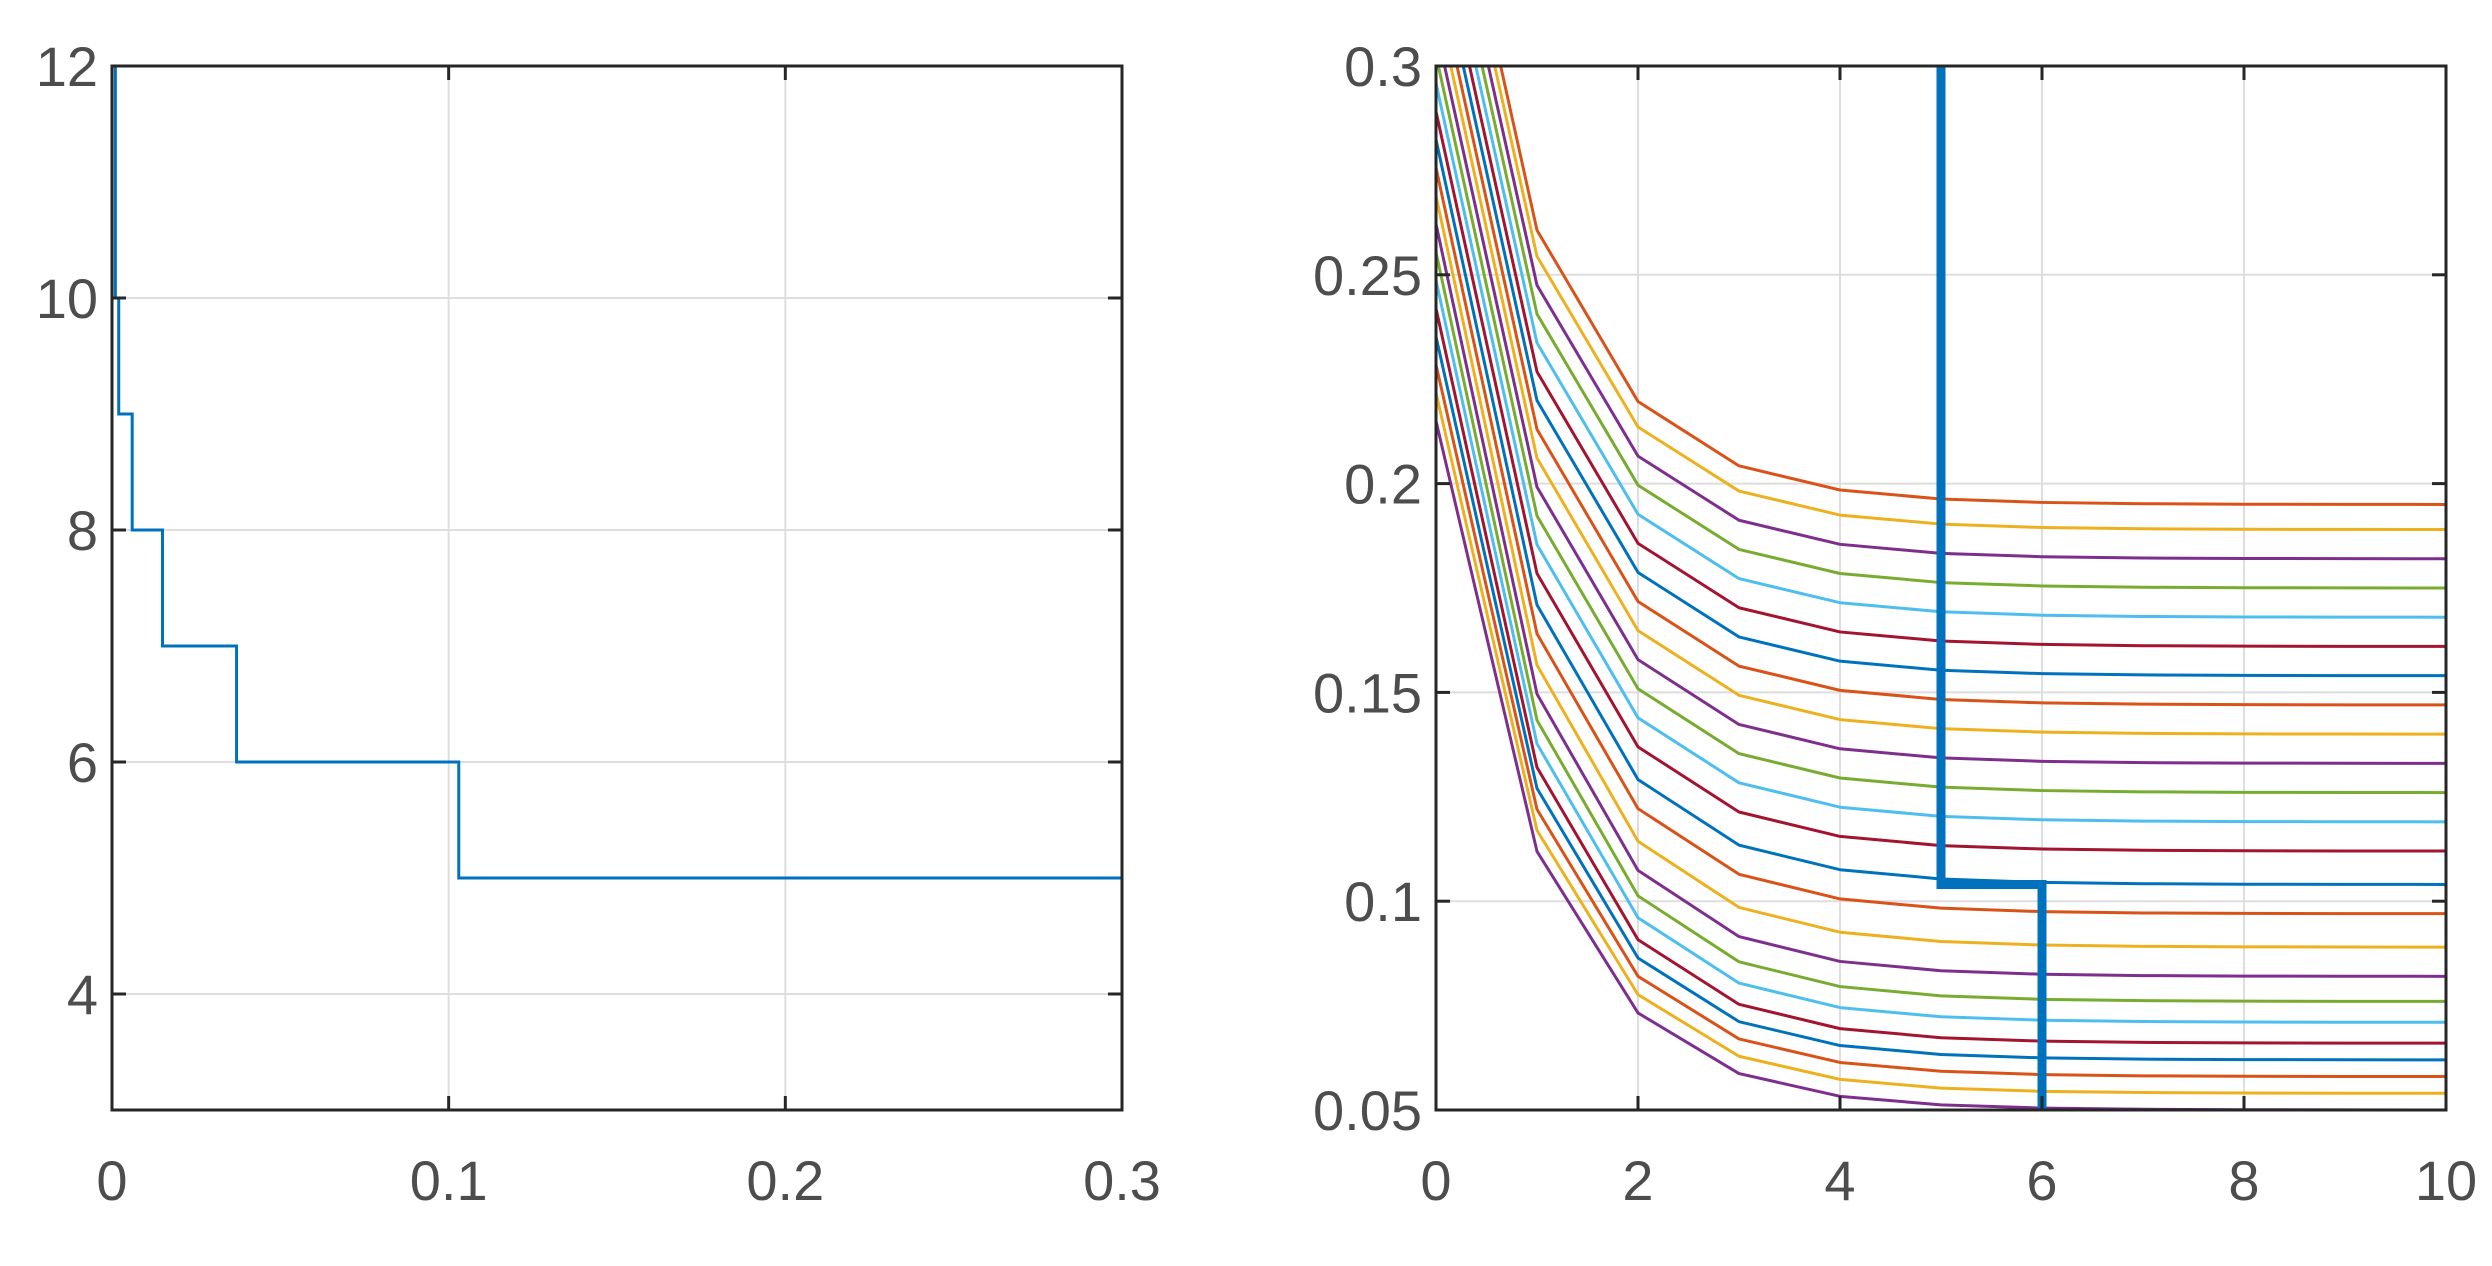 Image resolution: width=2492 pixels, height=1266 pixels. What do you see at coordinates (1383, 484) in the screenshot?
I see `right-ytick-label: 0.2` at bounding box center [1383, 484].